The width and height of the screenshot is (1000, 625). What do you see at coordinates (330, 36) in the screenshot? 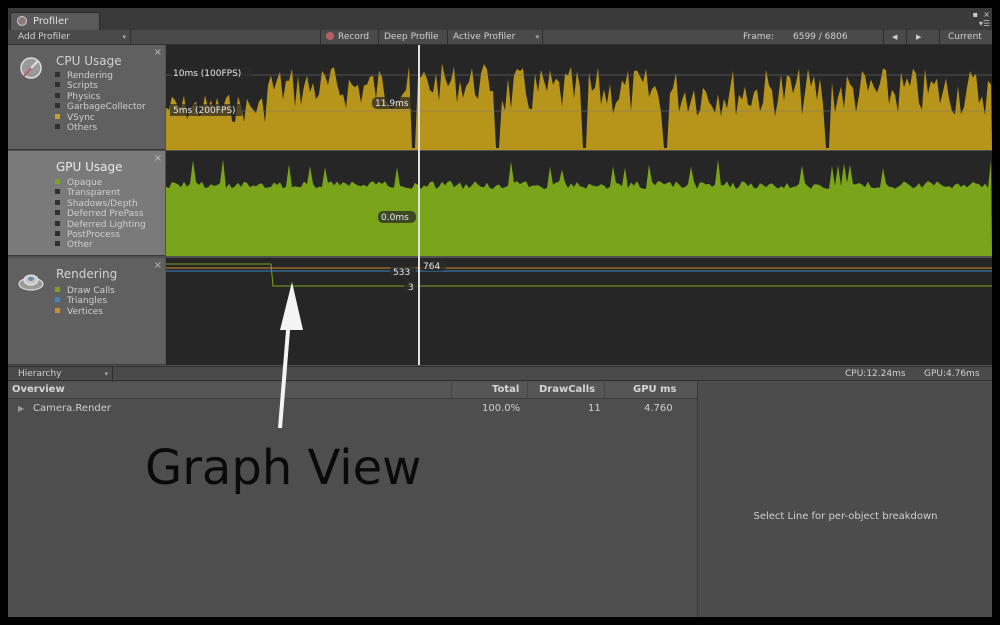
I see `record-icon` at bounding box center [330, 36].